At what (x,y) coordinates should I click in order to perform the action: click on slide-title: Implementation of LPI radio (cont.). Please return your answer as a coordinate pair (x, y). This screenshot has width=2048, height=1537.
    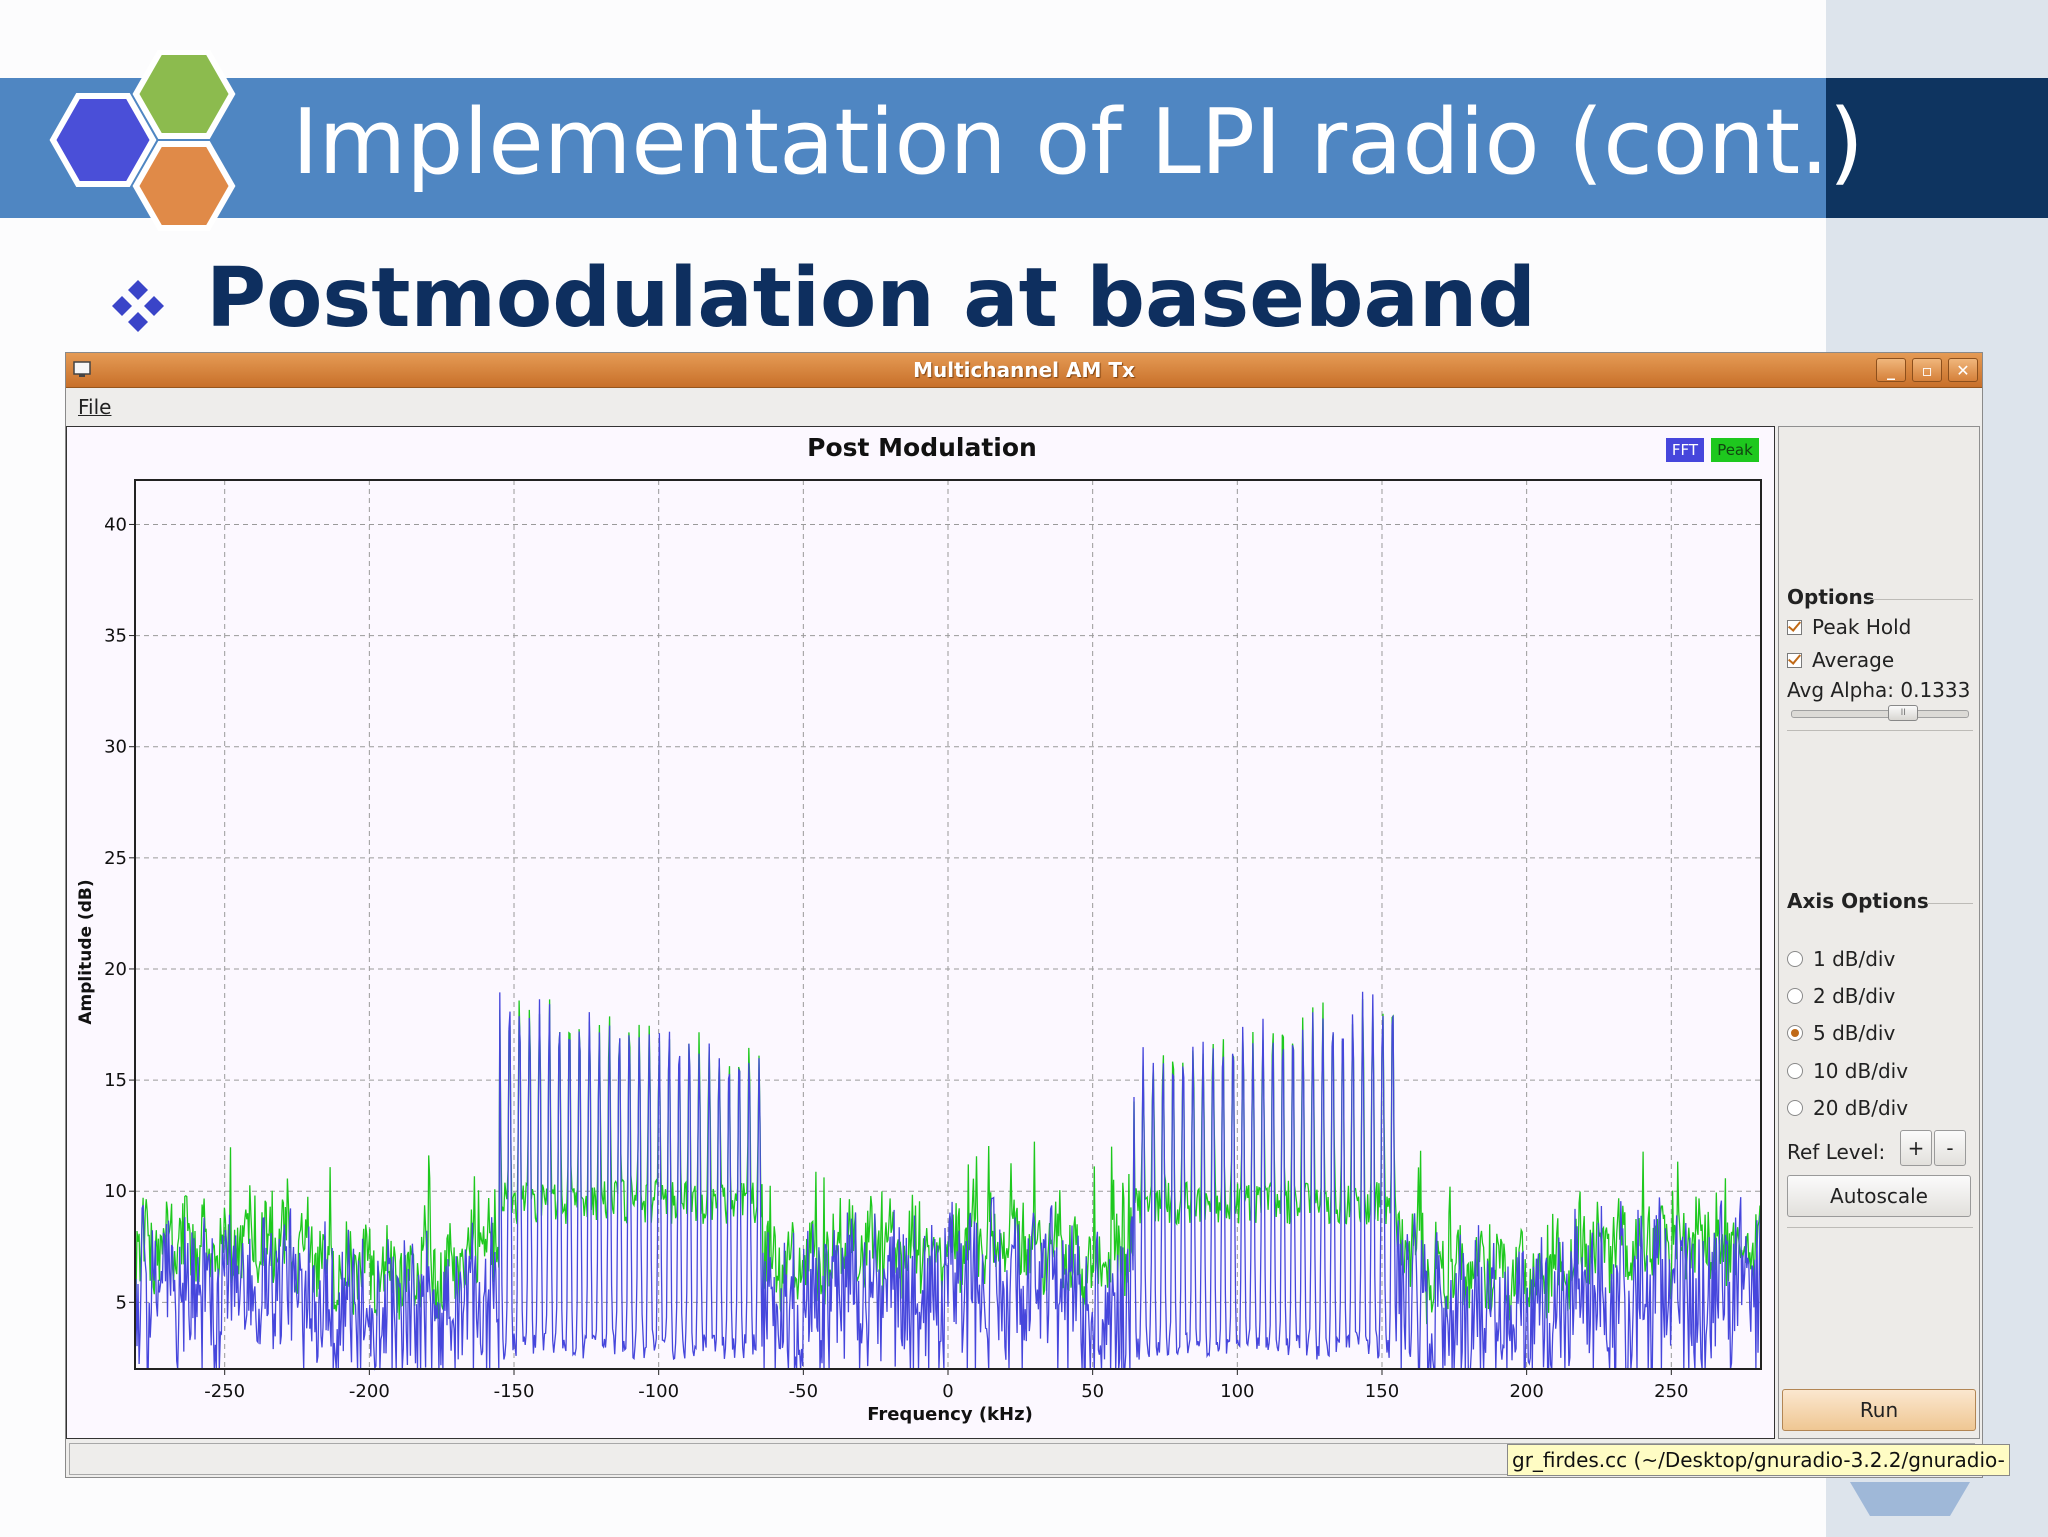
    Looking at the image, I should click on (1078, 142).